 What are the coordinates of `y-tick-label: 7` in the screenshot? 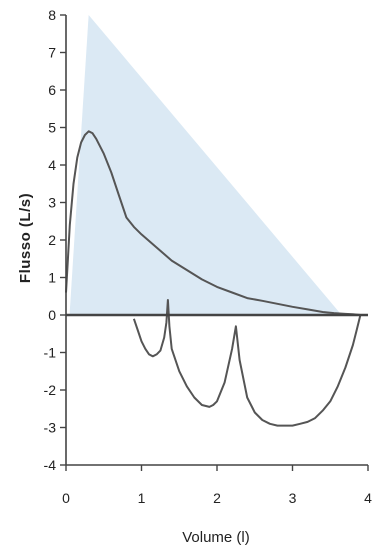 It's located at (52, 53).